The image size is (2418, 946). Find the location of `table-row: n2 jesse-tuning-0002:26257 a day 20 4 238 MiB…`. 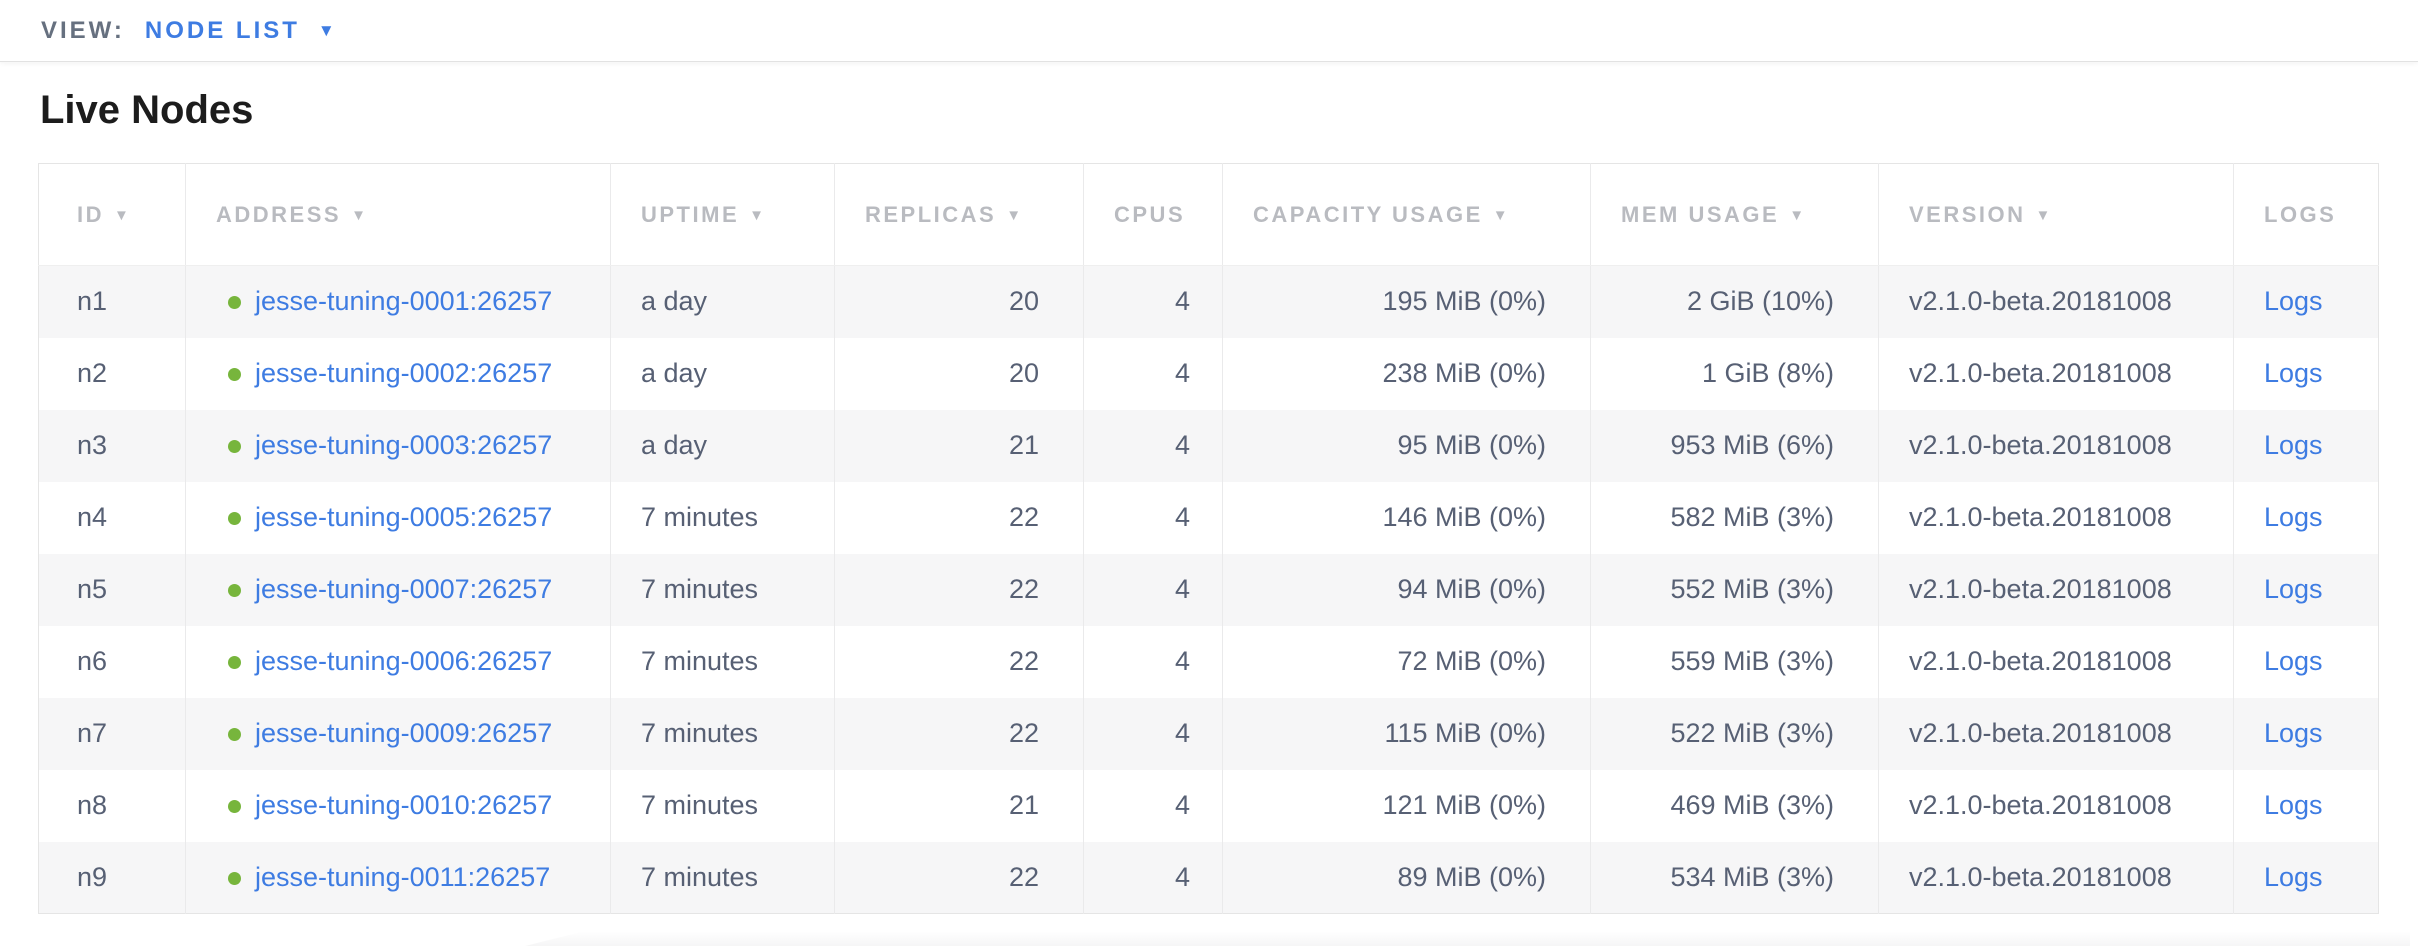

table-row: n2 jesse-tuning-0002:26257 a day 20 4 238 MiB… is located at coordinates (1208, 373).